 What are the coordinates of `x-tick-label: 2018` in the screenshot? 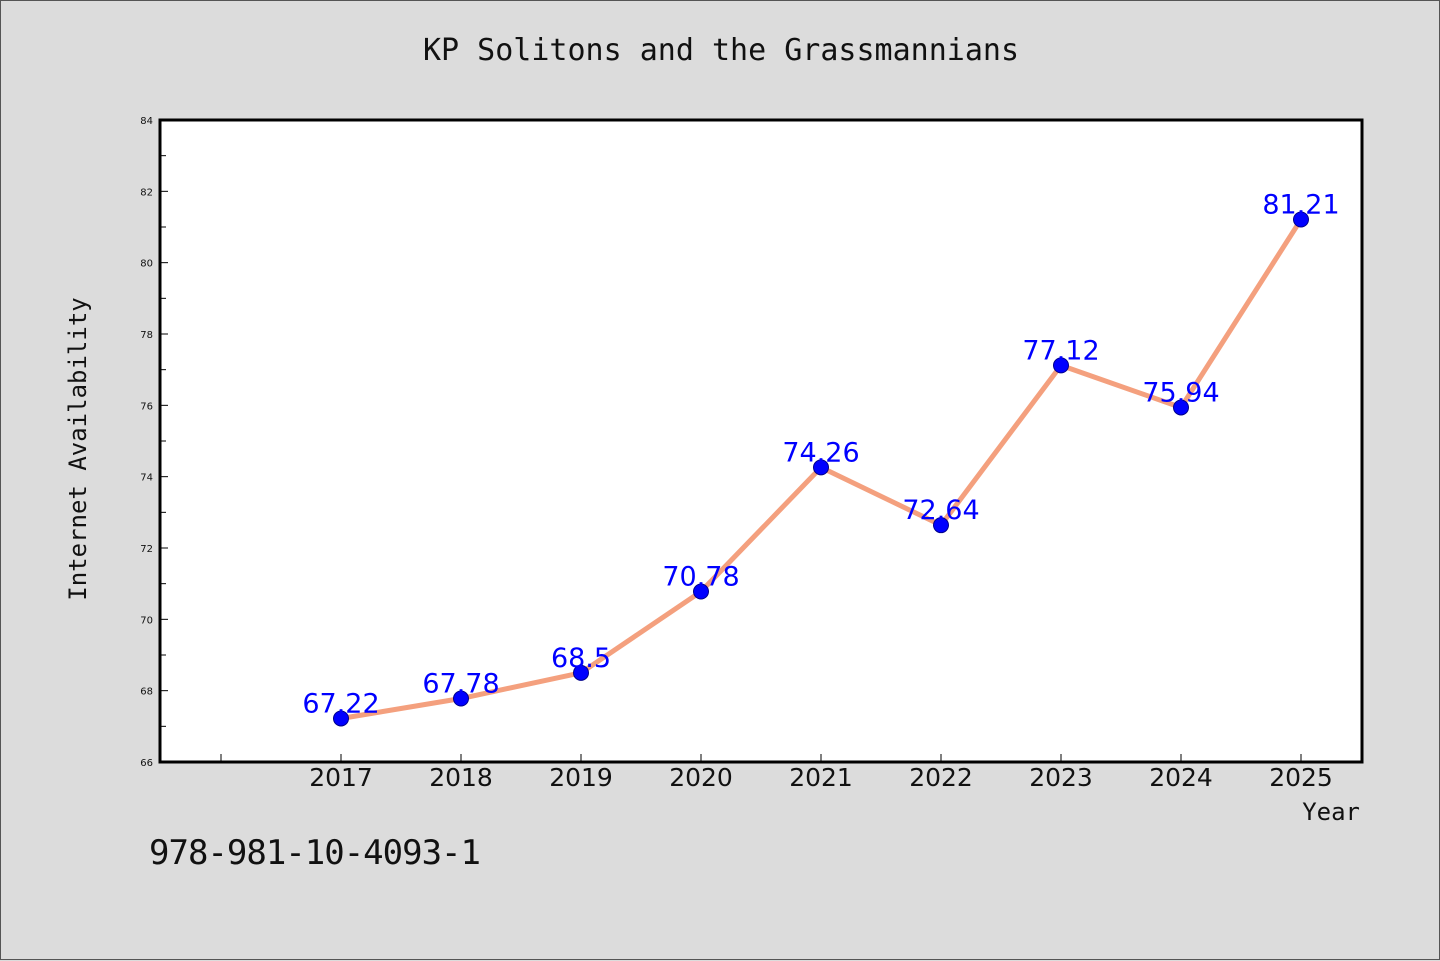 It's located at (461, 777).